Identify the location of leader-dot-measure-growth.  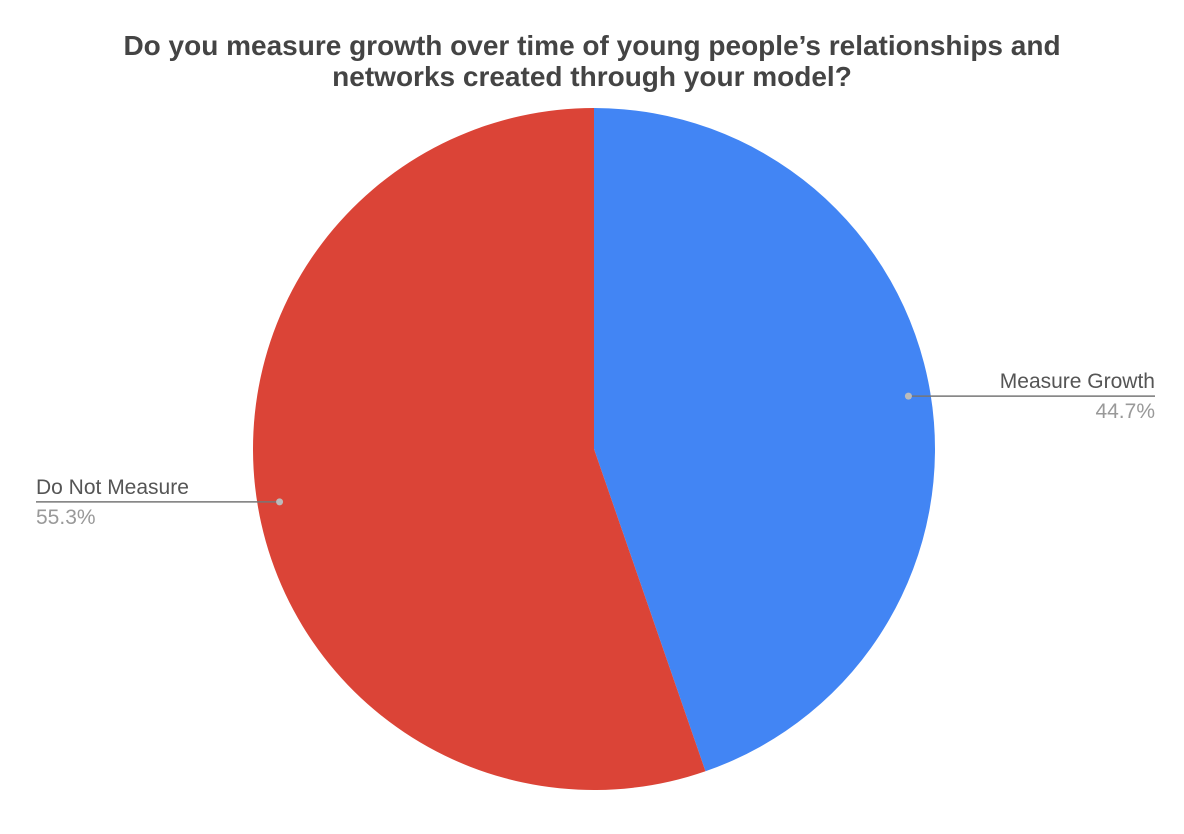
(908, 396).